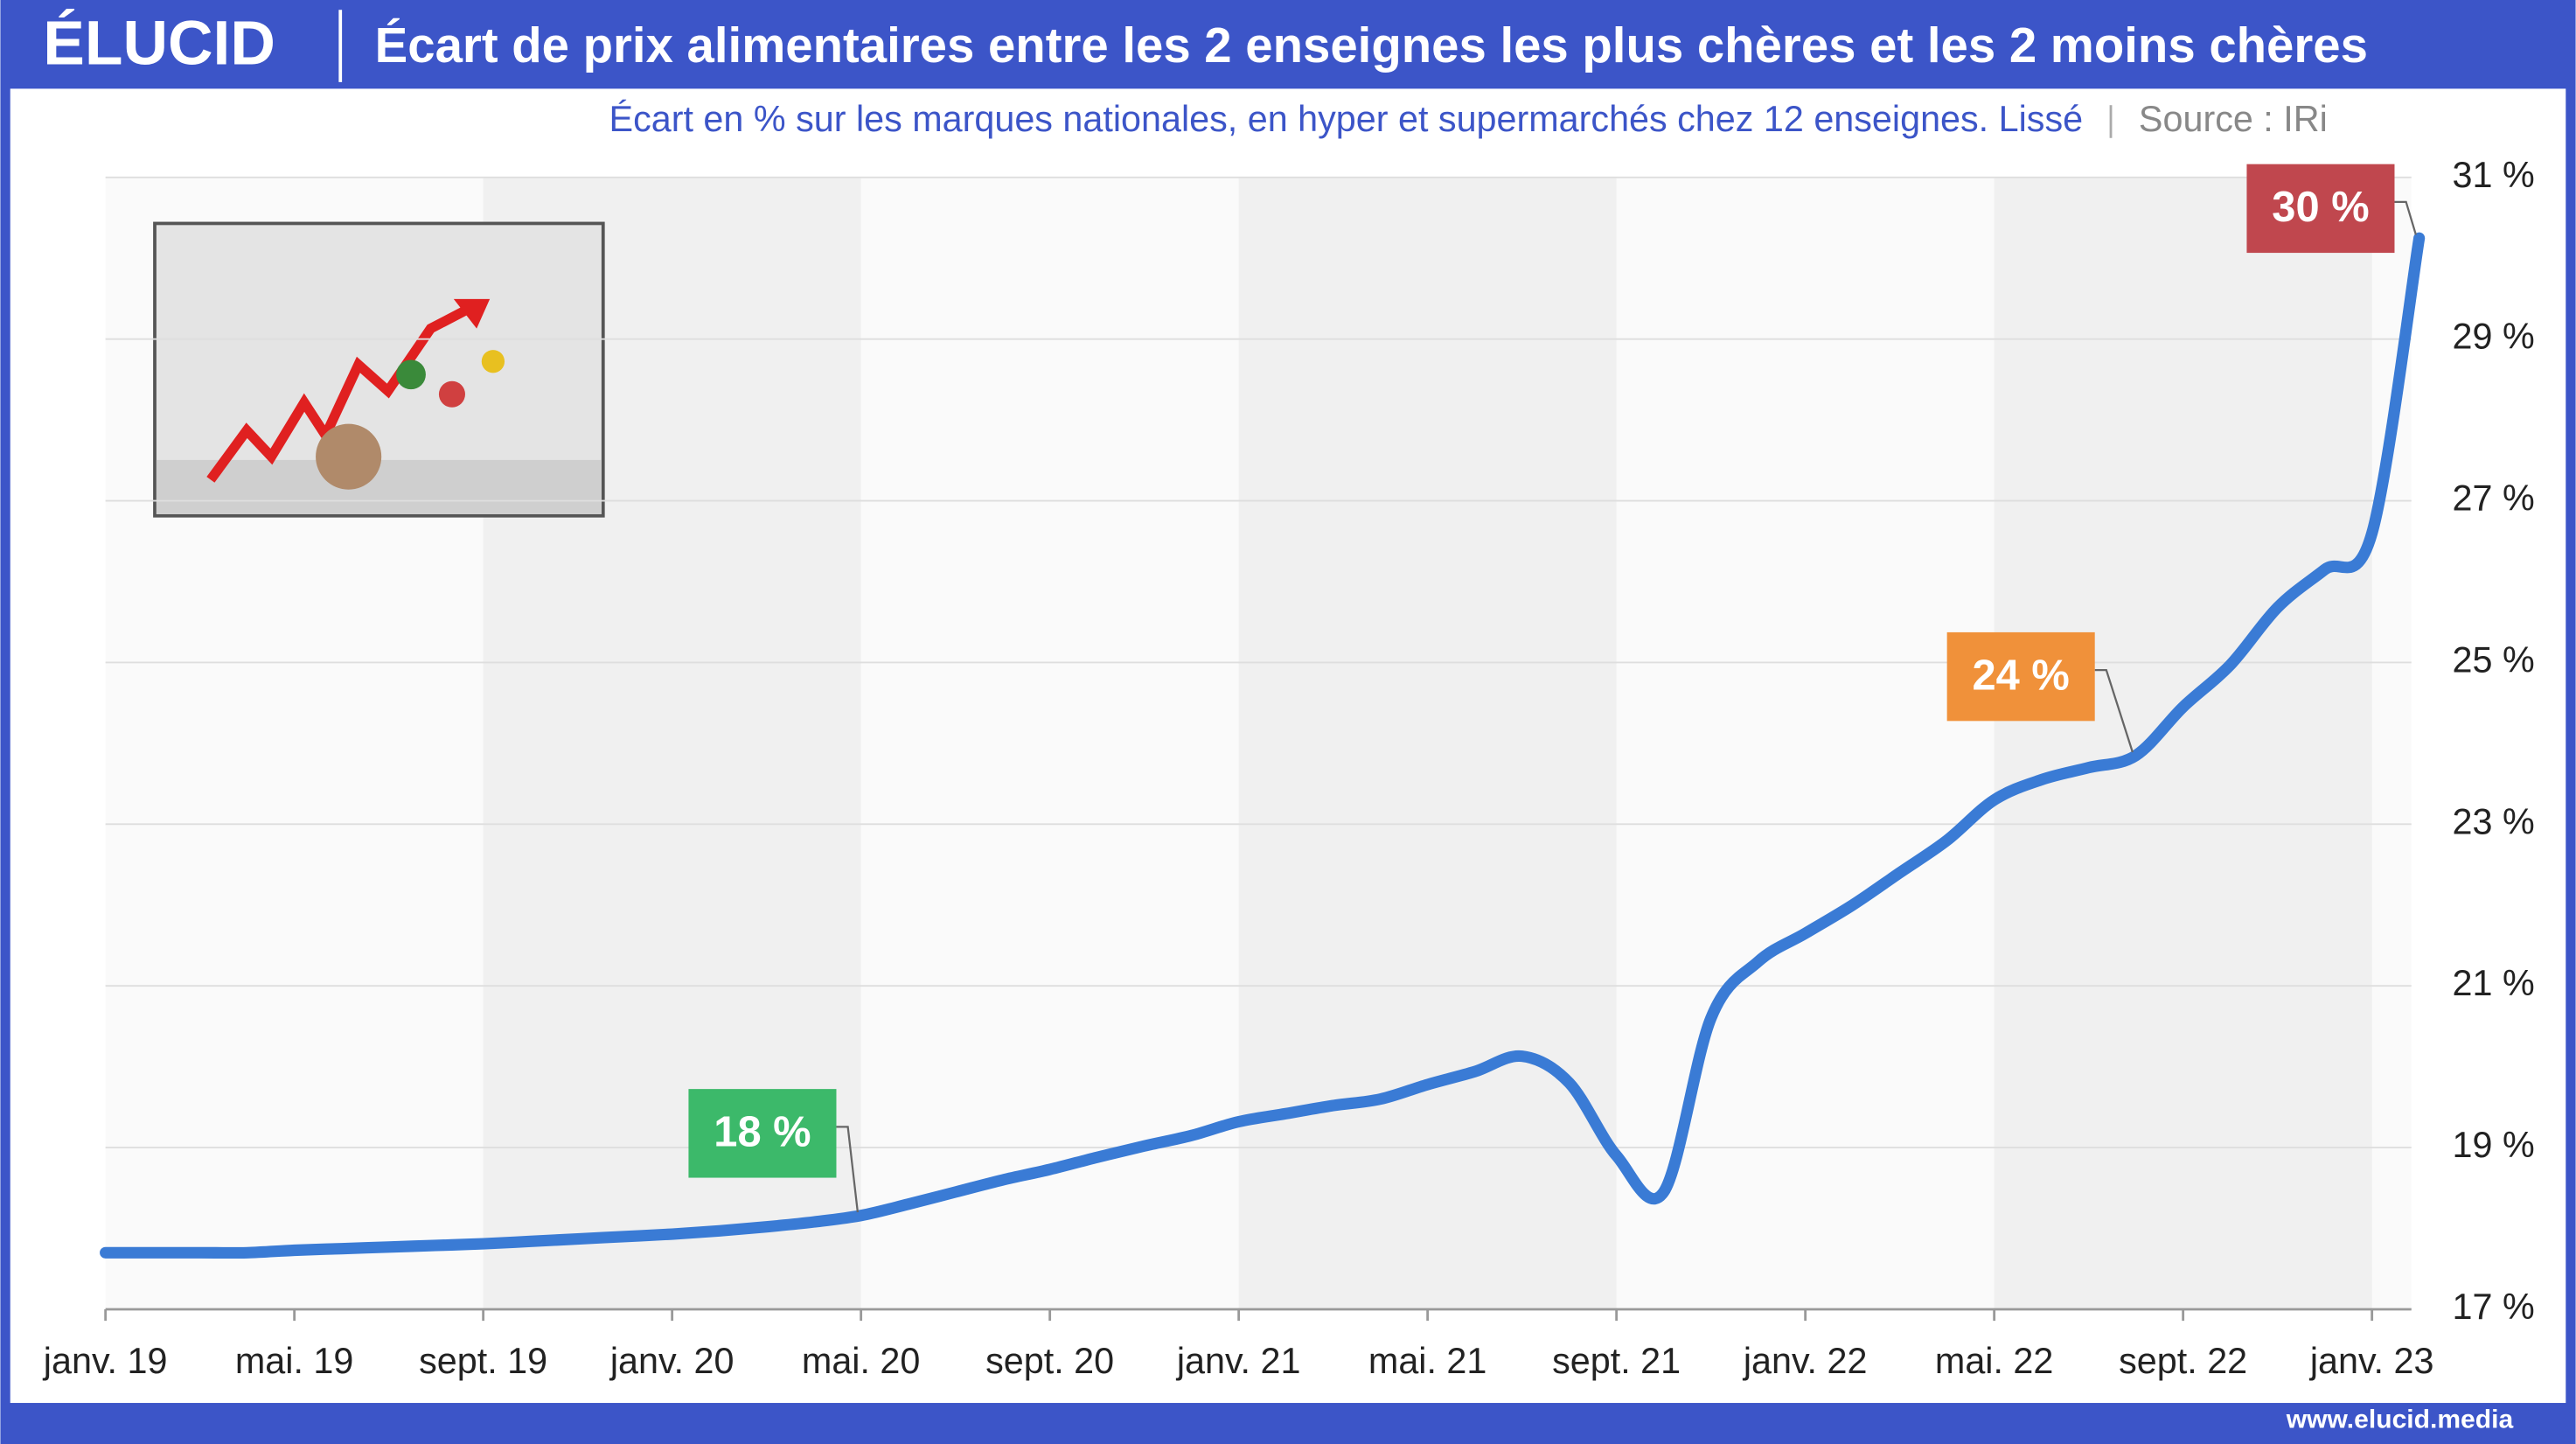 This screenshot has height=1444, width=2576. Describe the element at coordinates (379, 369) in the screenshot. I see `illustration` at that location.